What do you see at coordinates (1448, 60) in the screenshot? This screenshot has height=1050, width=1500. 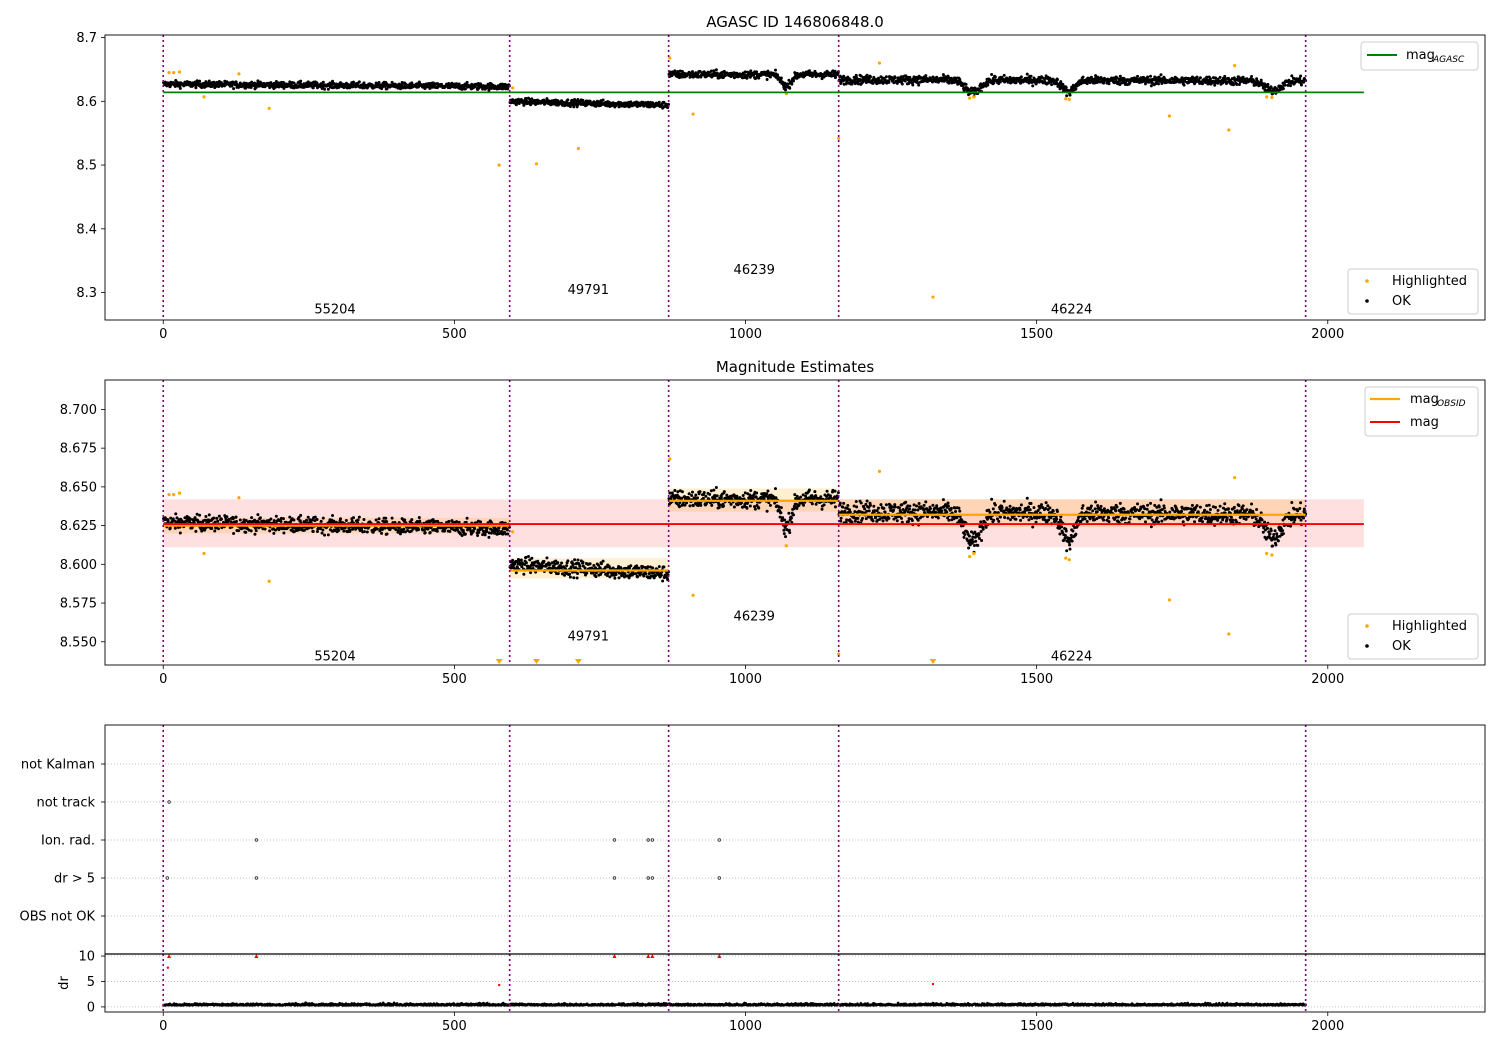 I see `legend-subscript: AGASC` at bounding box center [1448, 60].